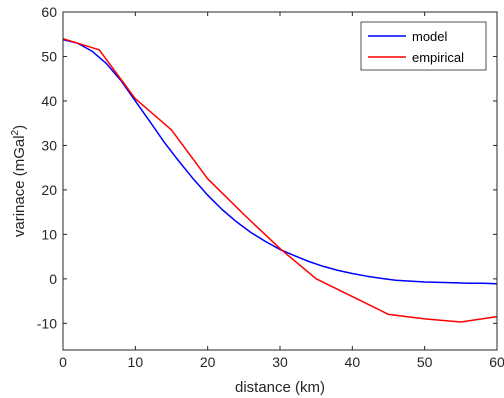 This screenshot has height=398, width=504. Describe the element at coordinates (208, 362) in the screenshot. I see `x-tick-label: 20` at that location.